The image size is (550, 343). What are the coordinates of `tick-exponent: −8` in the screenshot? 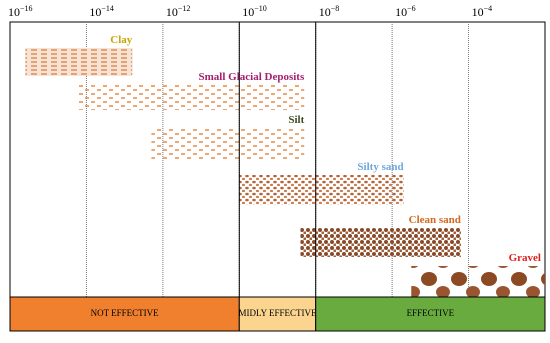 It's located at (335, 8).